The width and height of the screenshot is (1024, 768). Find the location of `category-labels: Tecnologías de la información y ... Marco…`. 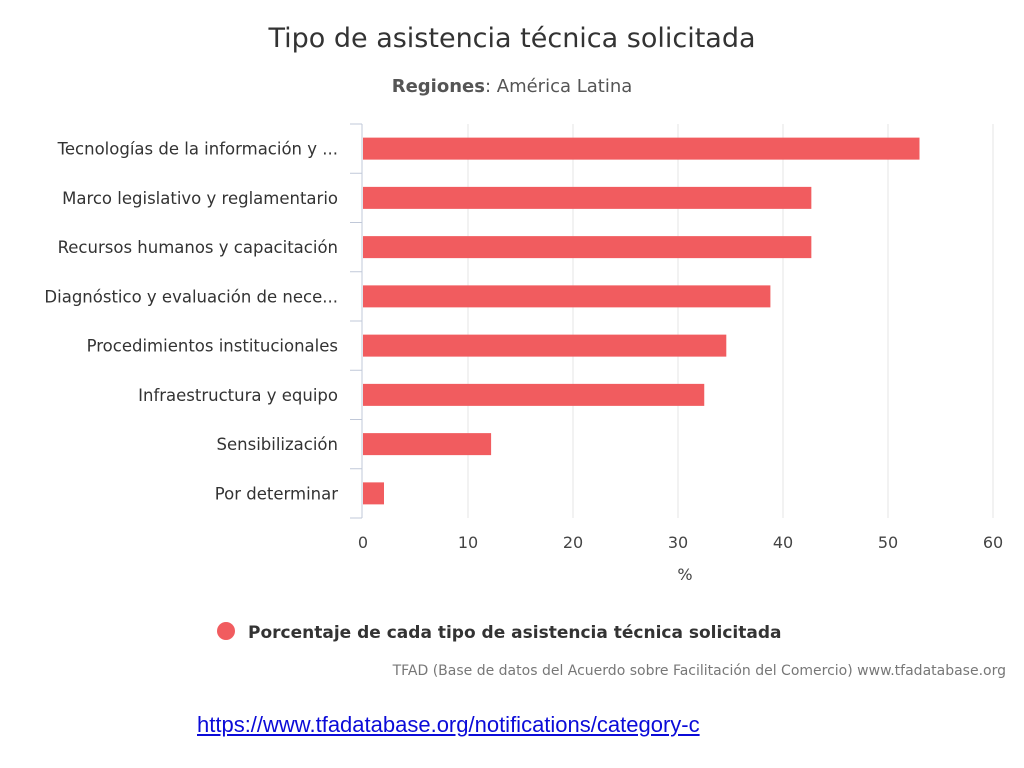

category-labels: Tecnologías de la información y ... Marco… is located at coordinates (191, 322).